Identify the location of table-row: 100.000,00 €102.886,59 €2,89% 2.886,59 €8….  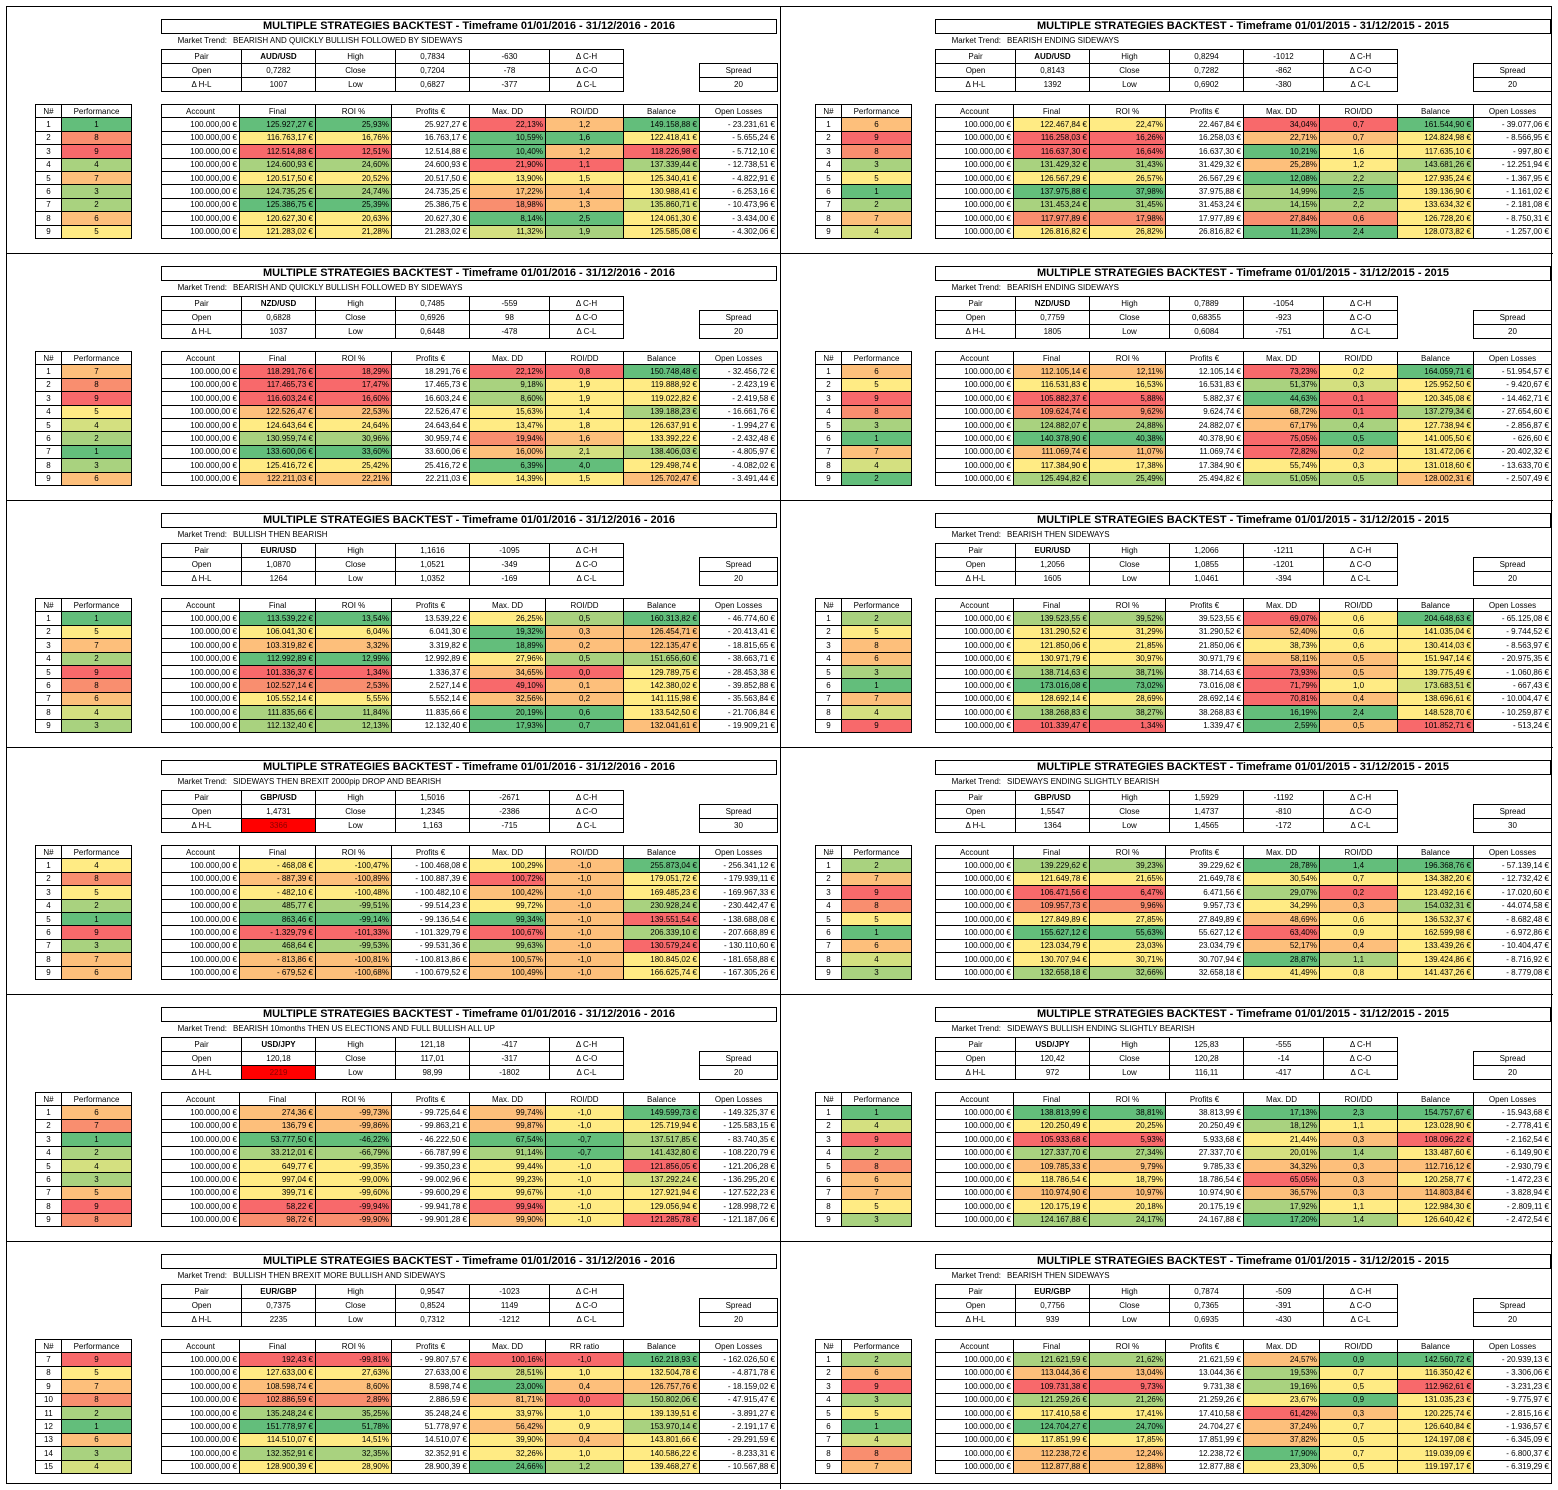
(469, 1399).